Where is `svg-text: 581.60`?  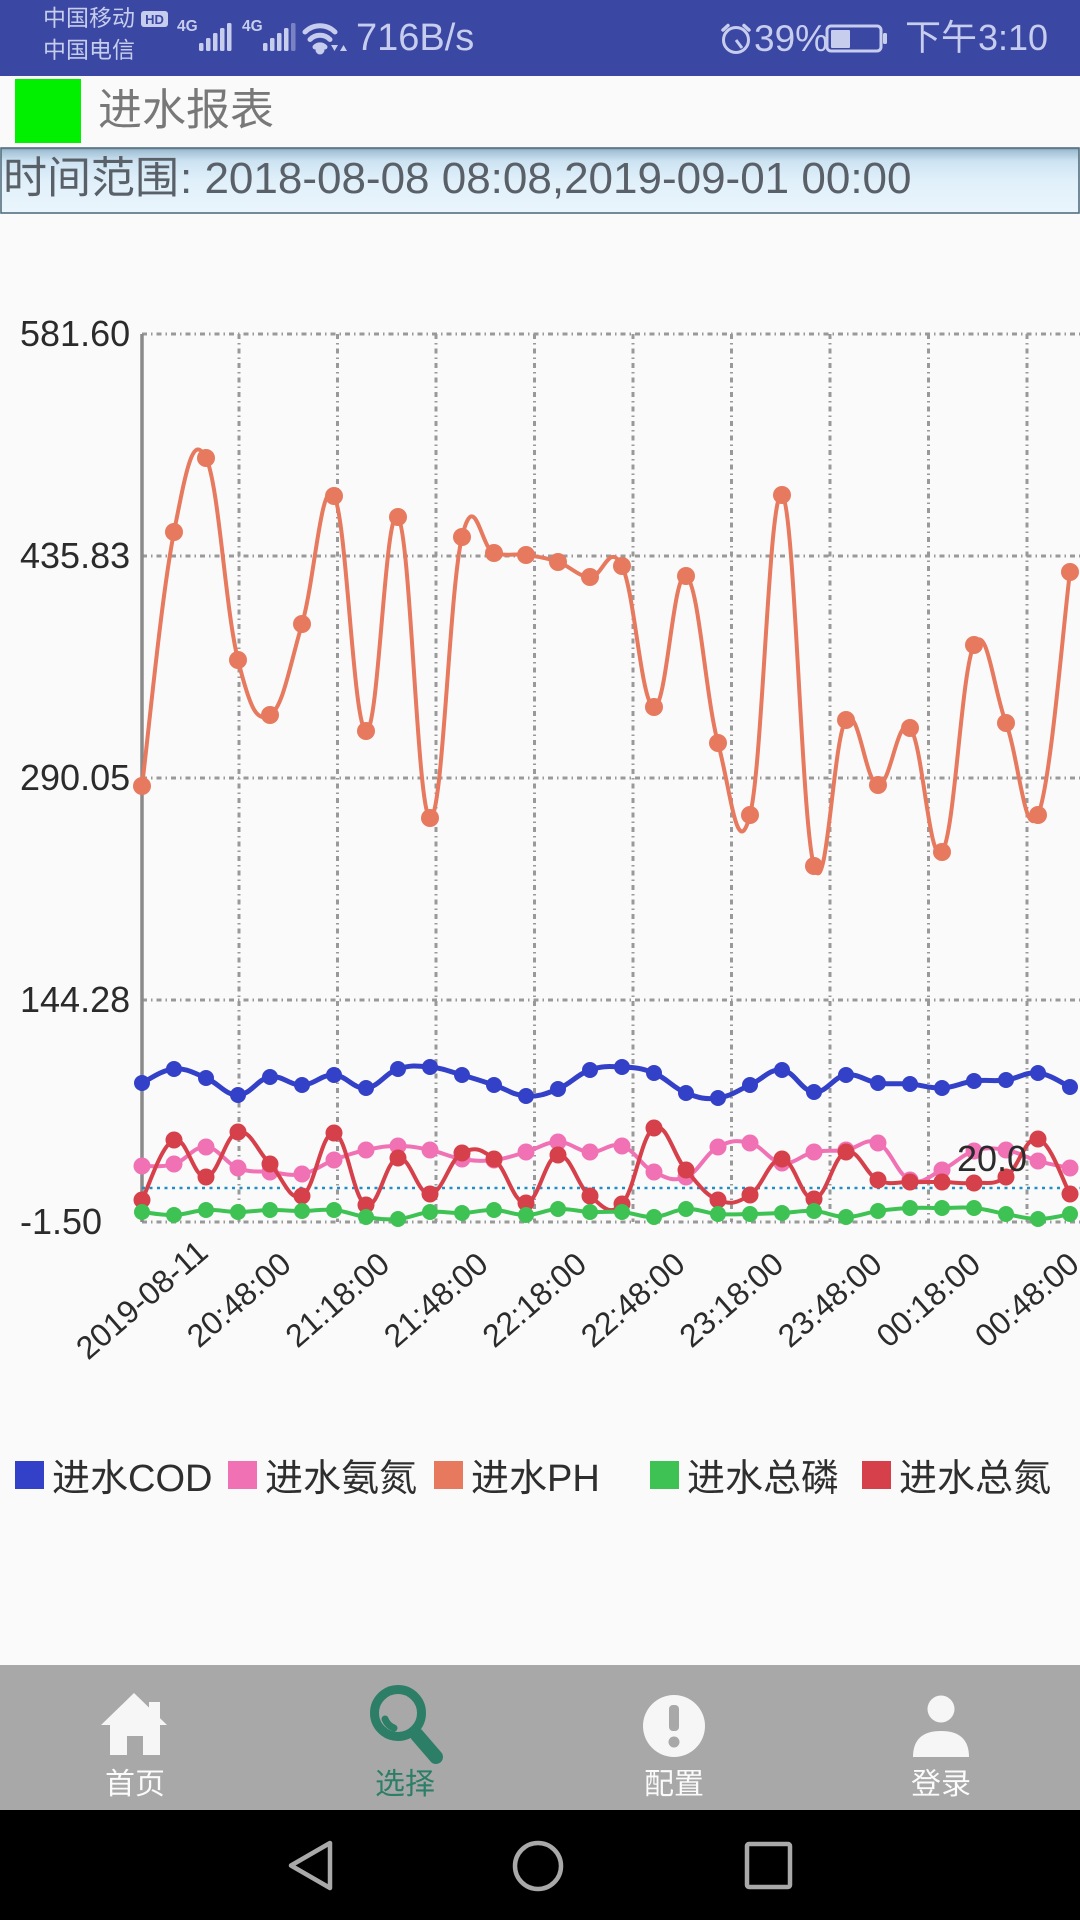 svg-text: 581.60 is located at coordinates (75, 333).